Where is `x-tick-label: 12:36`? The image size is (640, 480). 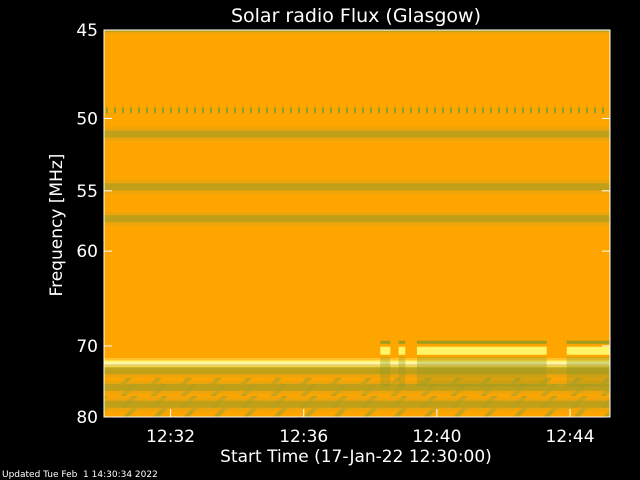
x-tick-label: 12:36 is located at coordinates (303, 437).